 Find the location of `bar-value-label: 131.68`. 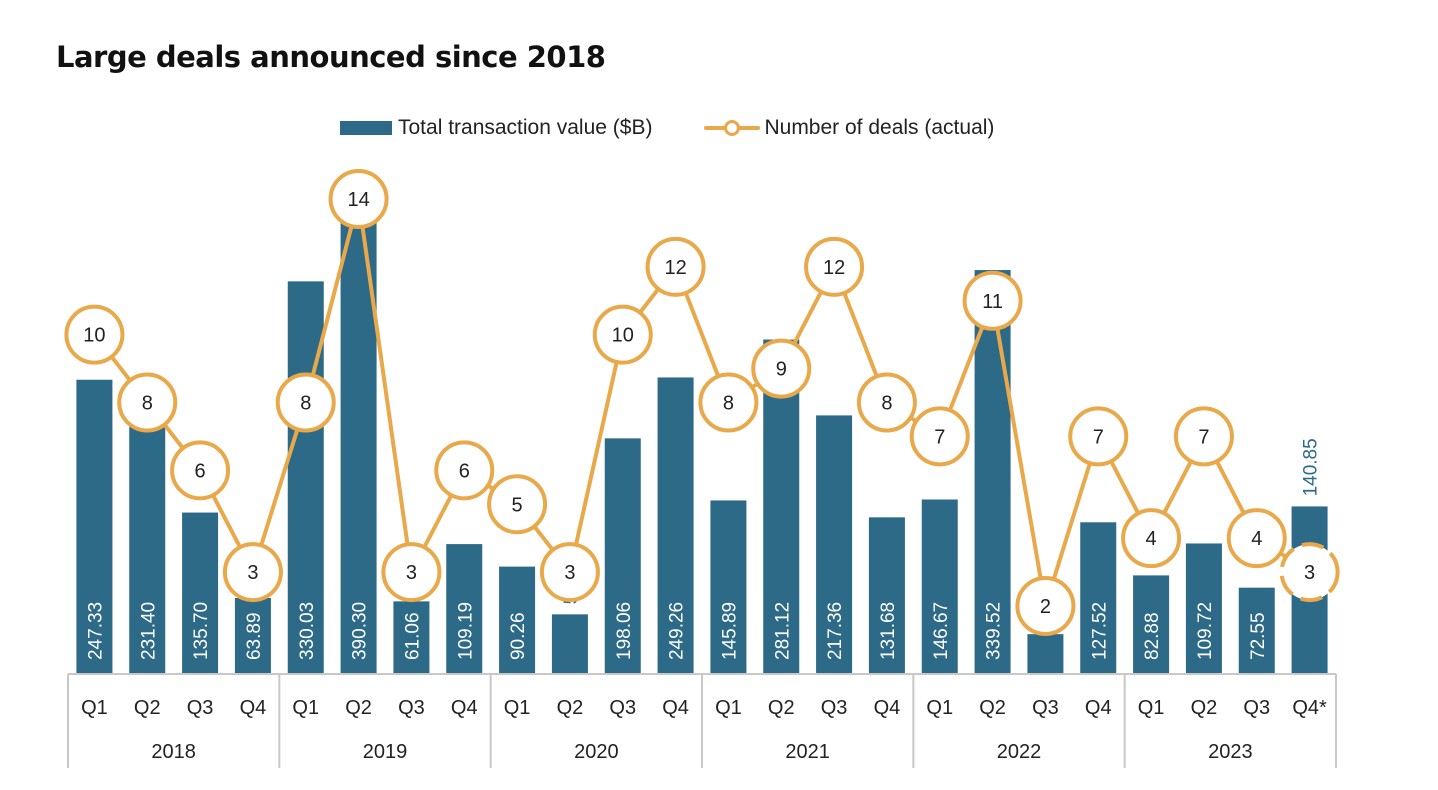

bar-value-label: 131.68 is located at coordinates (888, 631).